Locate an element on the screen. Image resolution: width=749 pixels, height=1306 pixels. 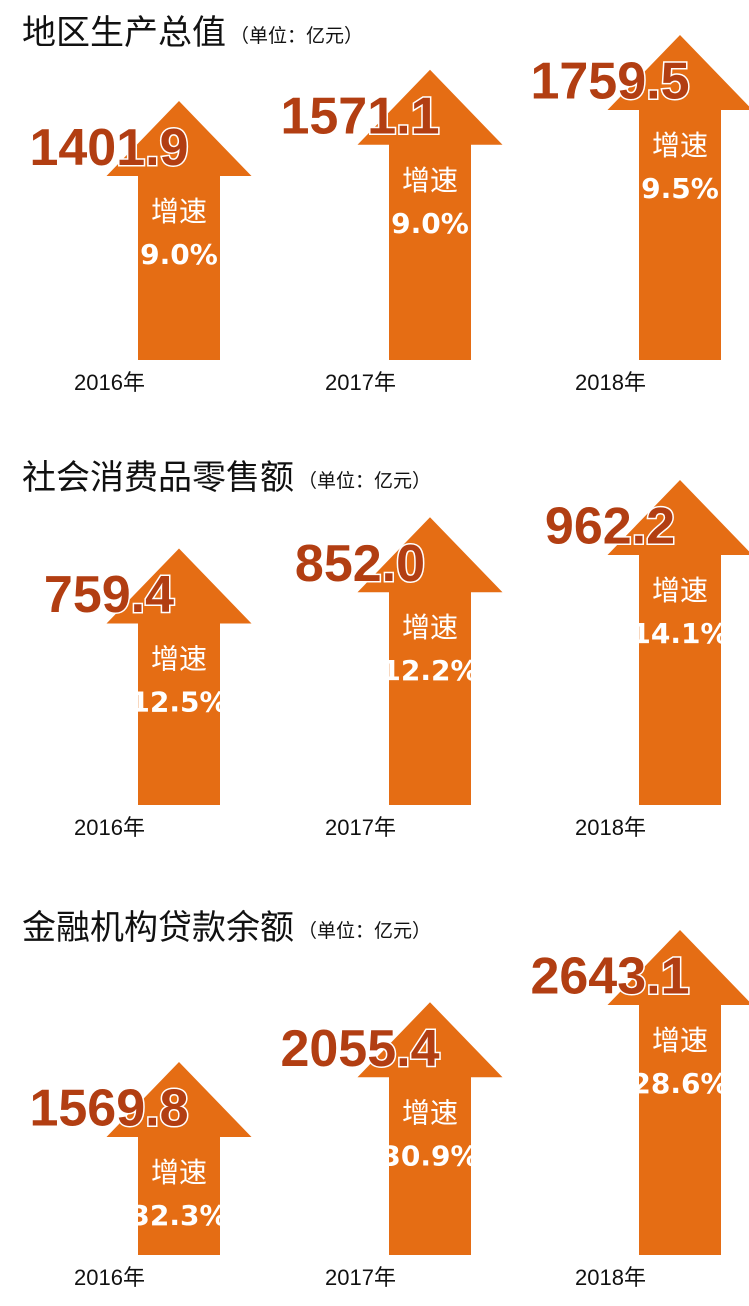
value-label: 1571.1 is located at coordinates (359, 117).